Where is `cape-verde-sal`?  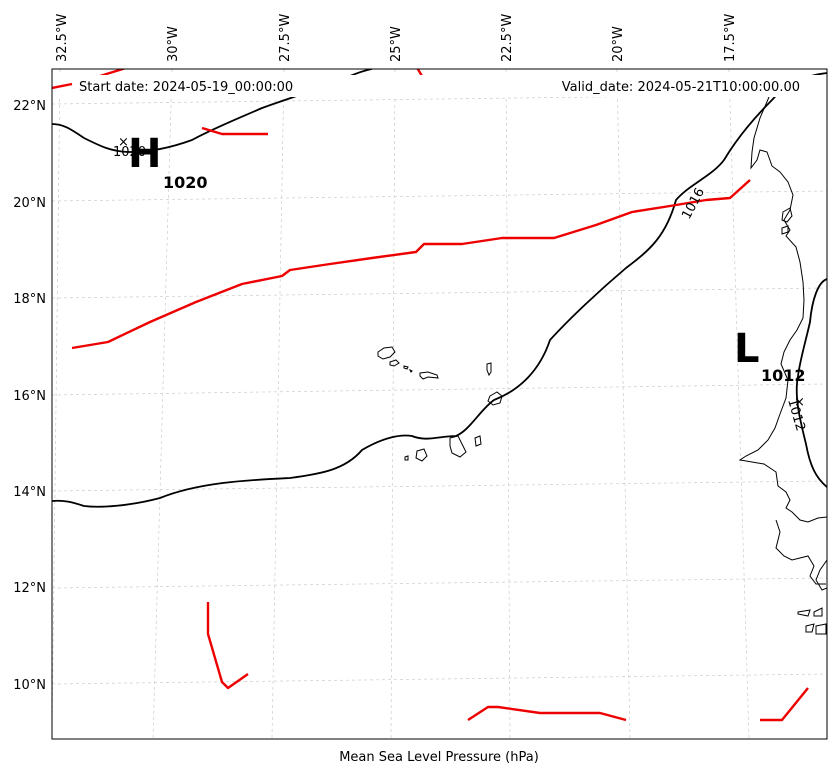
cape-verde-sal is located at coordinates (489, 369).